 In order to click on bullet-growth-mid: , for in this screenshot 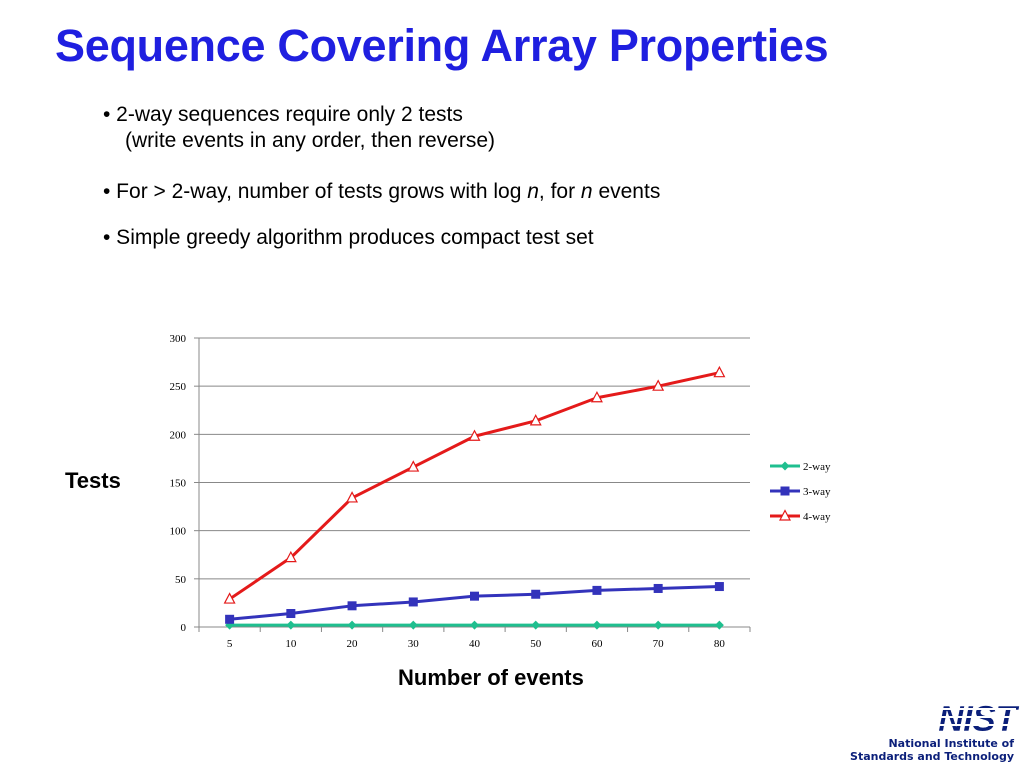, I will do `click(559, 191)`.